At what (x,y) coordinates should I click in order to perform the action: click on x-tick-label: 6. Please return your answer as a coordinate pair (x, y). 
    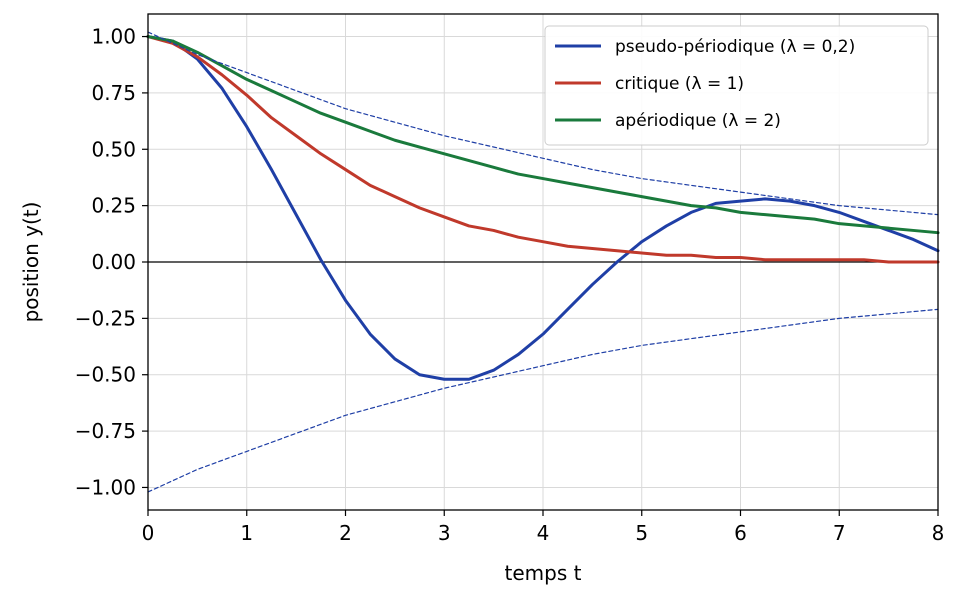
    Looking at the image, I should click on (740, 533).